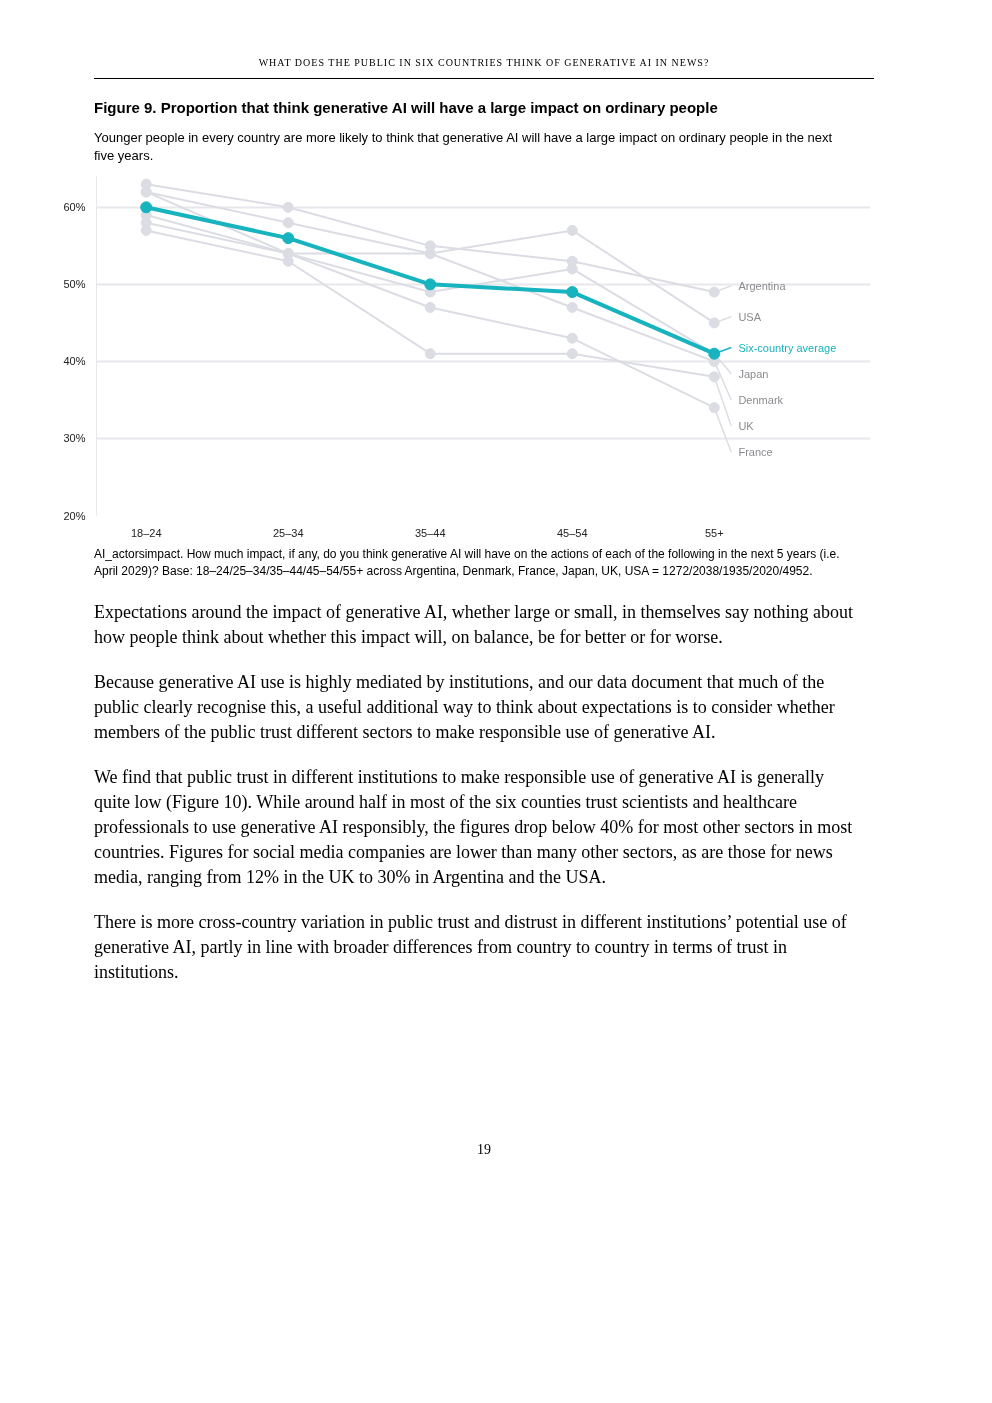  I want to click on x-tick-label: 25–34, so click(288, 532).